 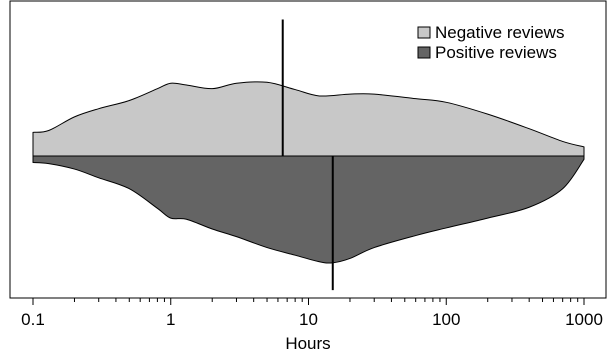 What do you see at coordinates (424, 32) in the screenshot?
I see `legend-swatch-negative` at bounding box center [424, 32].